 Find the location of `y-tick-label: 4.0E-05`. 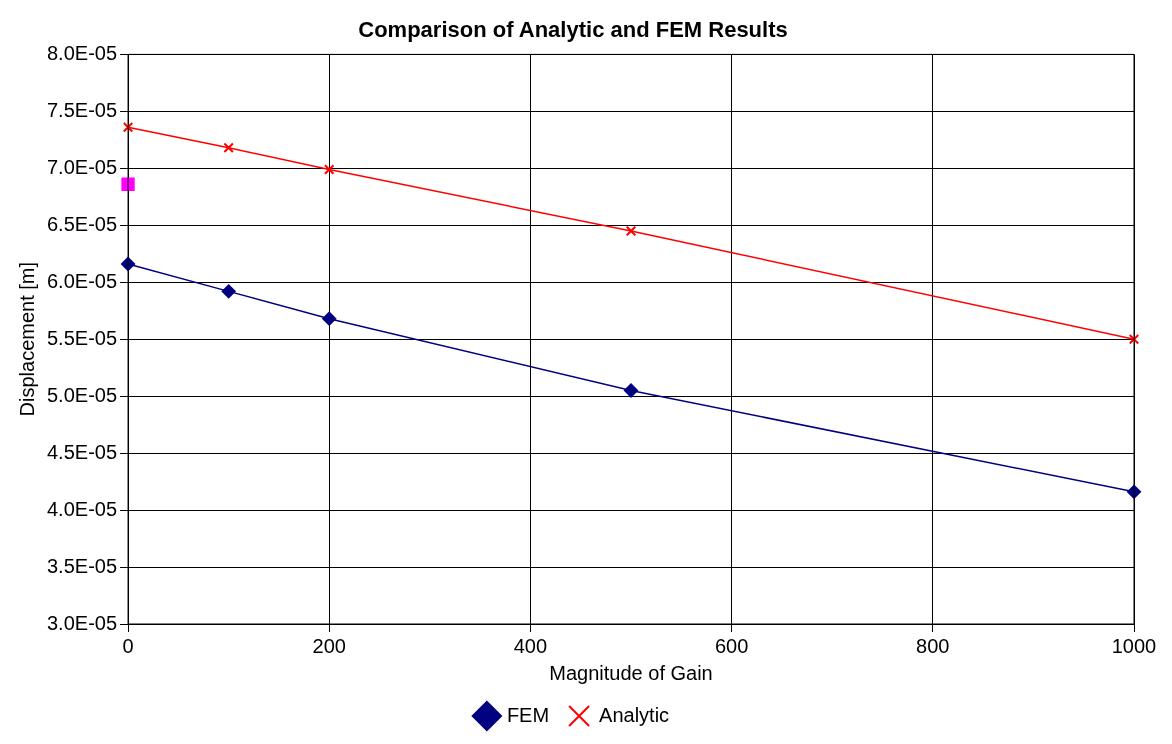

y-tick-label: 4.0E-05 is located at coordinates (82, 508).